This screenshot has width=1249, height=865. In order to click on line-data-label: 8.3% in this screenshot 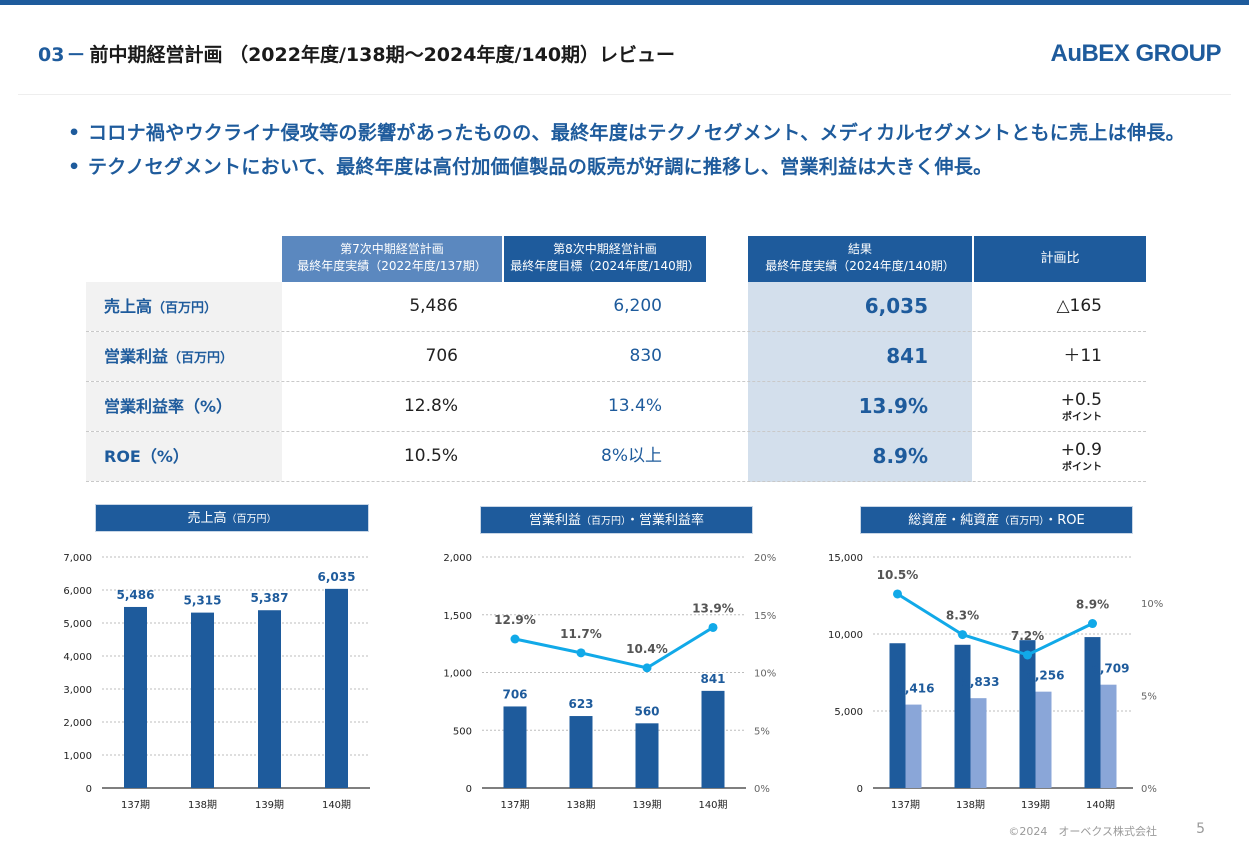, I will do `click(962, 616)`.